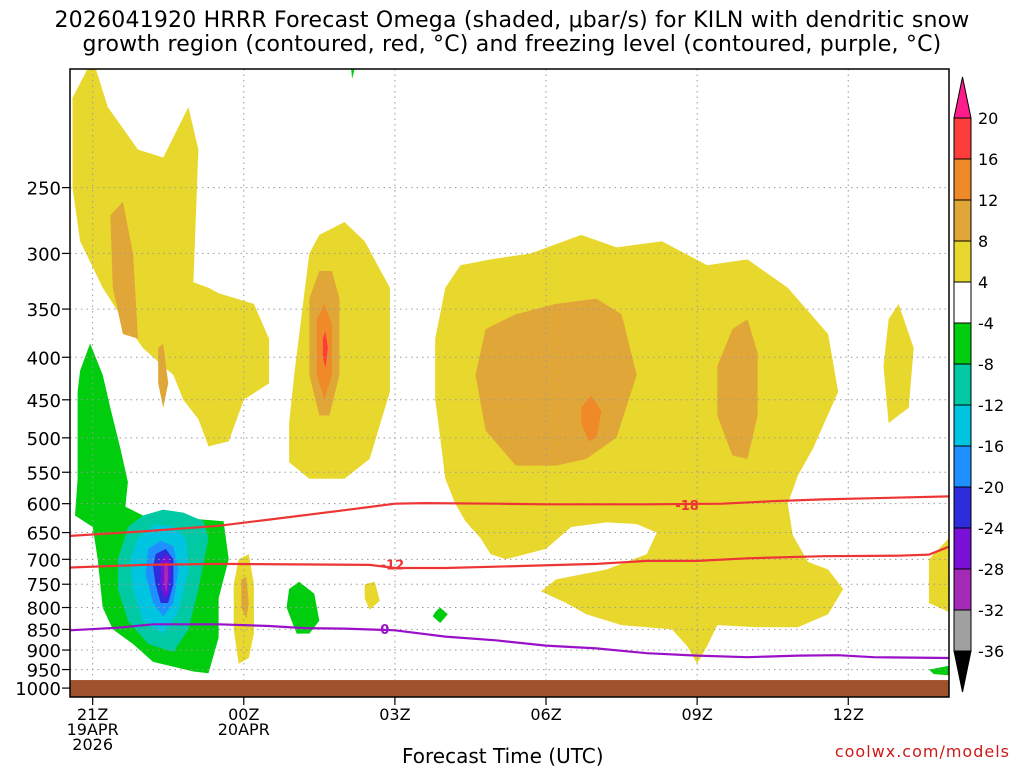  What do you see at coordinates (988, 200) in the screenshot?
I see `colorbar-label-2: 12` at bounding box center [988, 200].